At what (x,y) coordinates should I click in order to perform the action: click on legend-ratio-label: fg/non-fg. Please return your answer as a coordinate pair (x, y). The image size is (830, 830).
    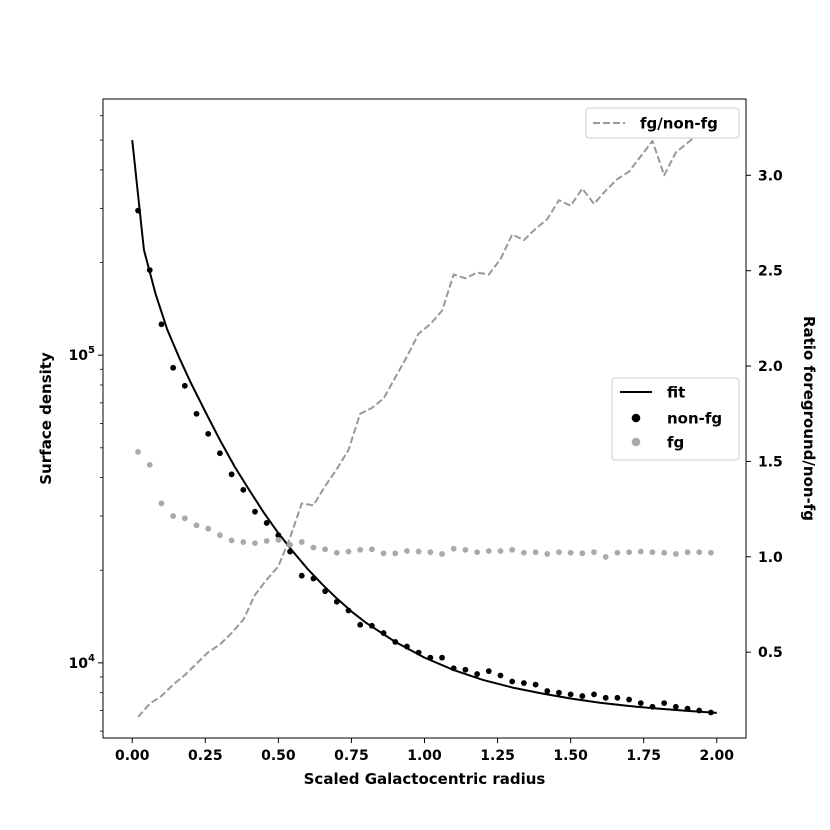
    Looking at the image, I should click on (679, 124).